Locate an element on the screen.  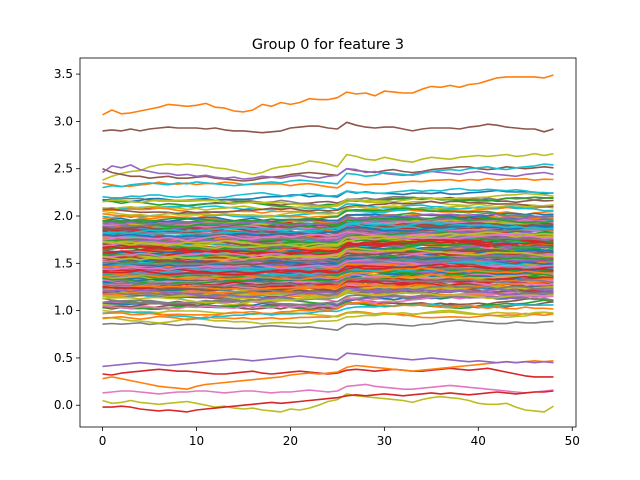
x-tick-label: 30 is located at coordinates (384, 441).